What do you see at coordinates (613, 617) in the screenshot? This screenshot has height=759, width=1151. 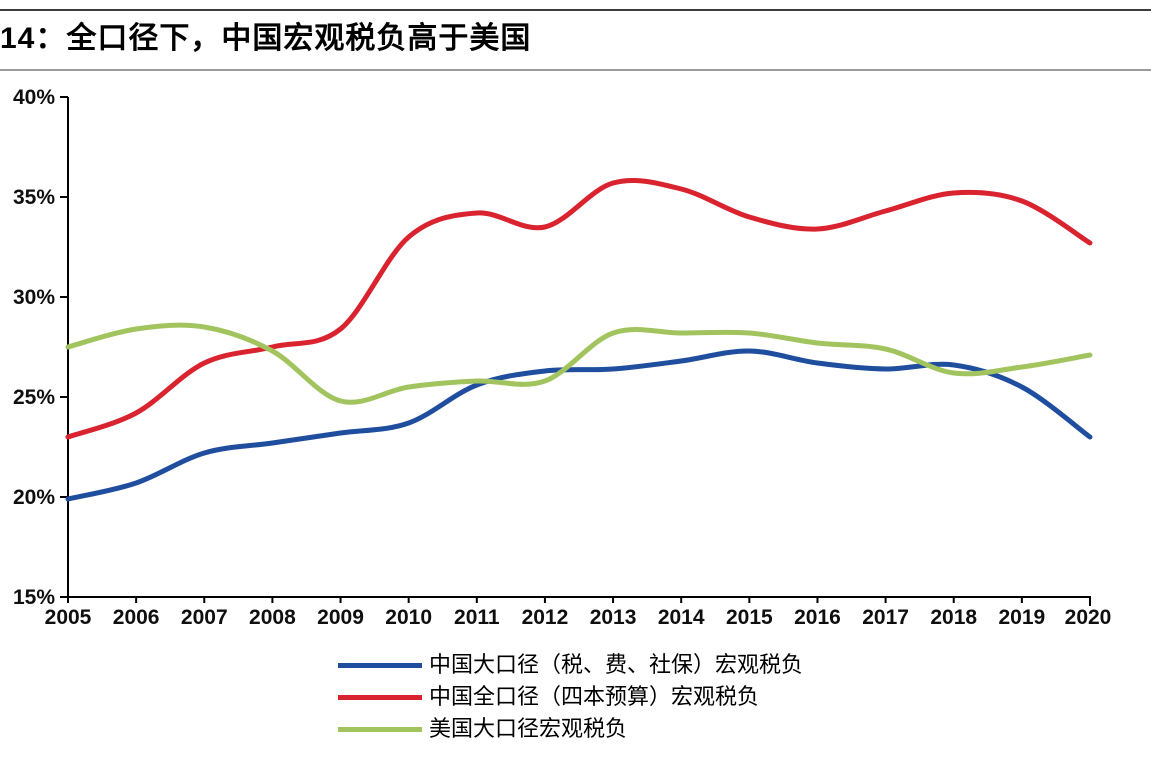 I see `x-tick-label: 2013` at bounding box center [613, 617].